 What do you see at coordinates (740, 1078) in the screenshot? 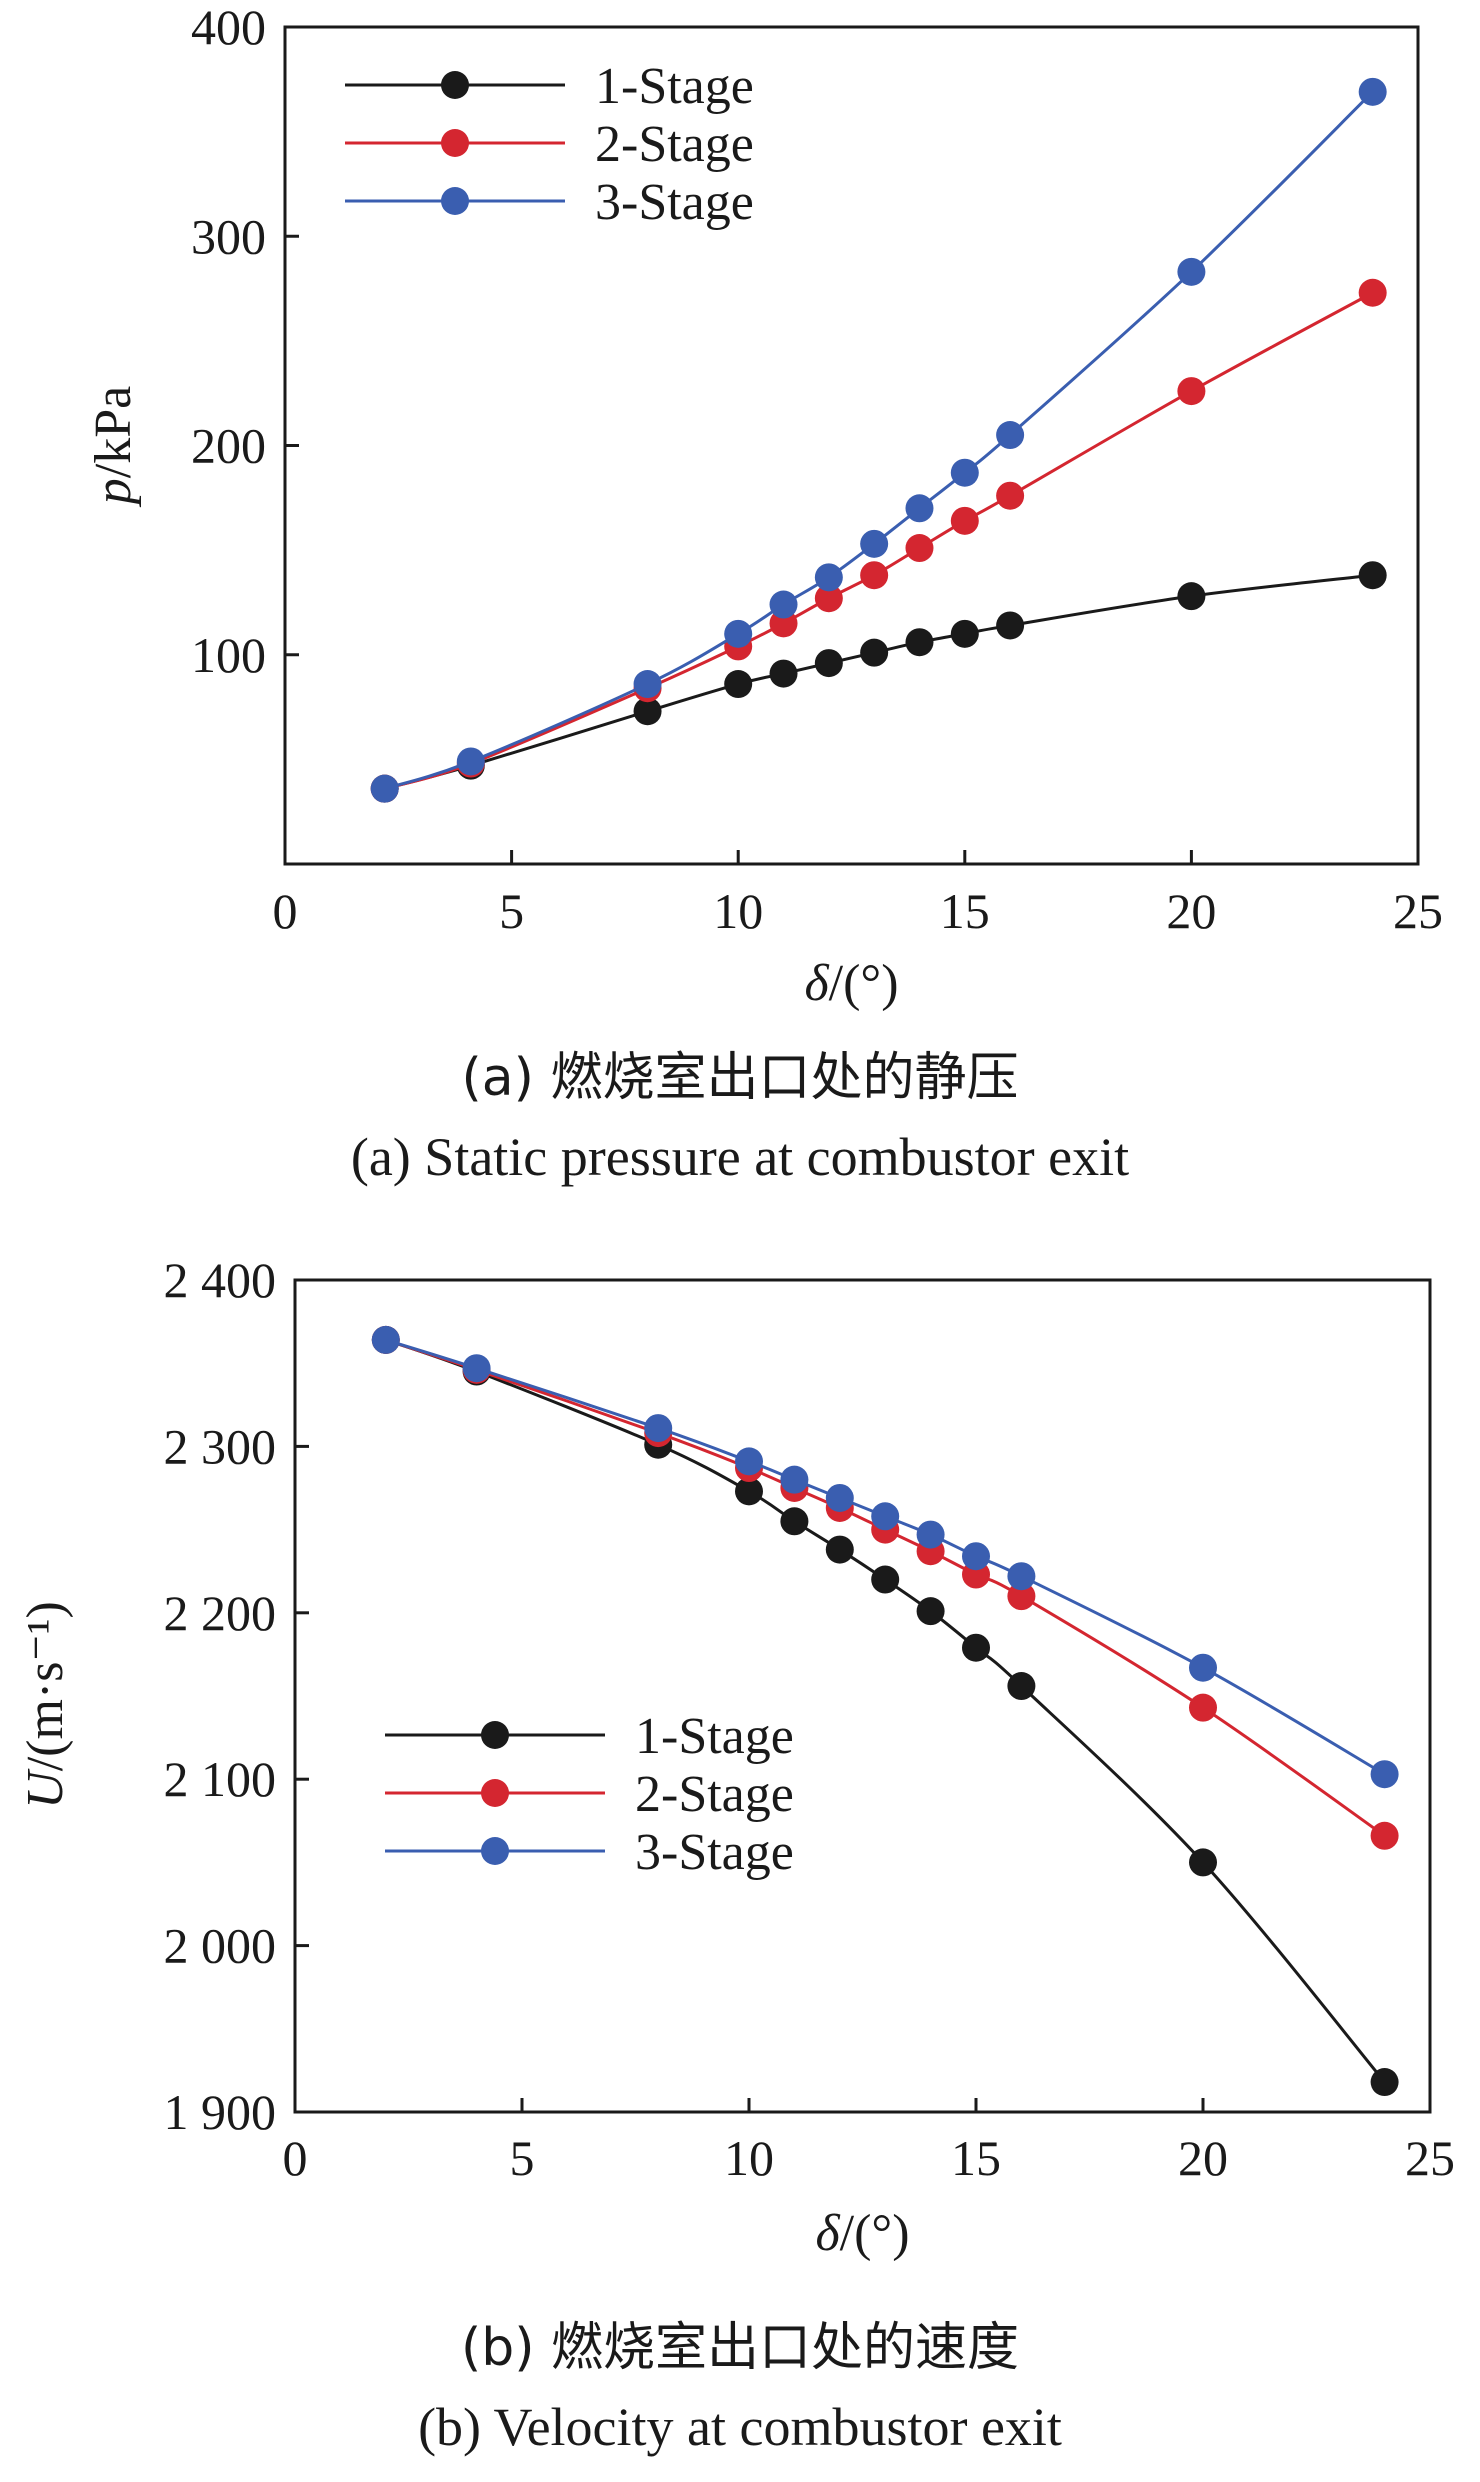
I see `caption-a-cn: (a) 燃烧室出口处的静压` at bounding box center [740, 1078].